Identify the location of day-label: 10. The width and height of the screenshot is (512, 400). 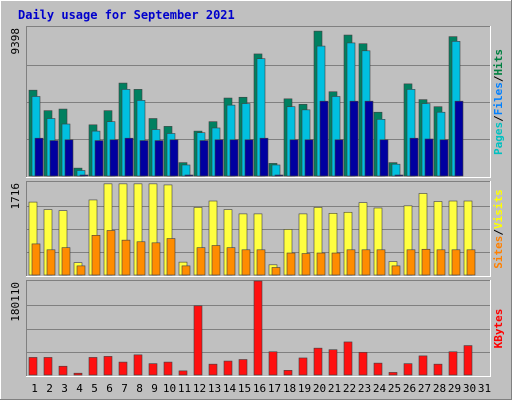
(169, 388).